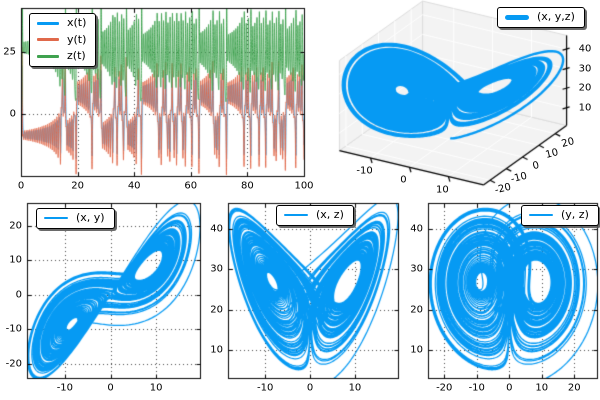  What do you see at coordinates (61, 56) in the screenshot?
I see `legend-item-z: z(t)` at bounding box center [61, 56].